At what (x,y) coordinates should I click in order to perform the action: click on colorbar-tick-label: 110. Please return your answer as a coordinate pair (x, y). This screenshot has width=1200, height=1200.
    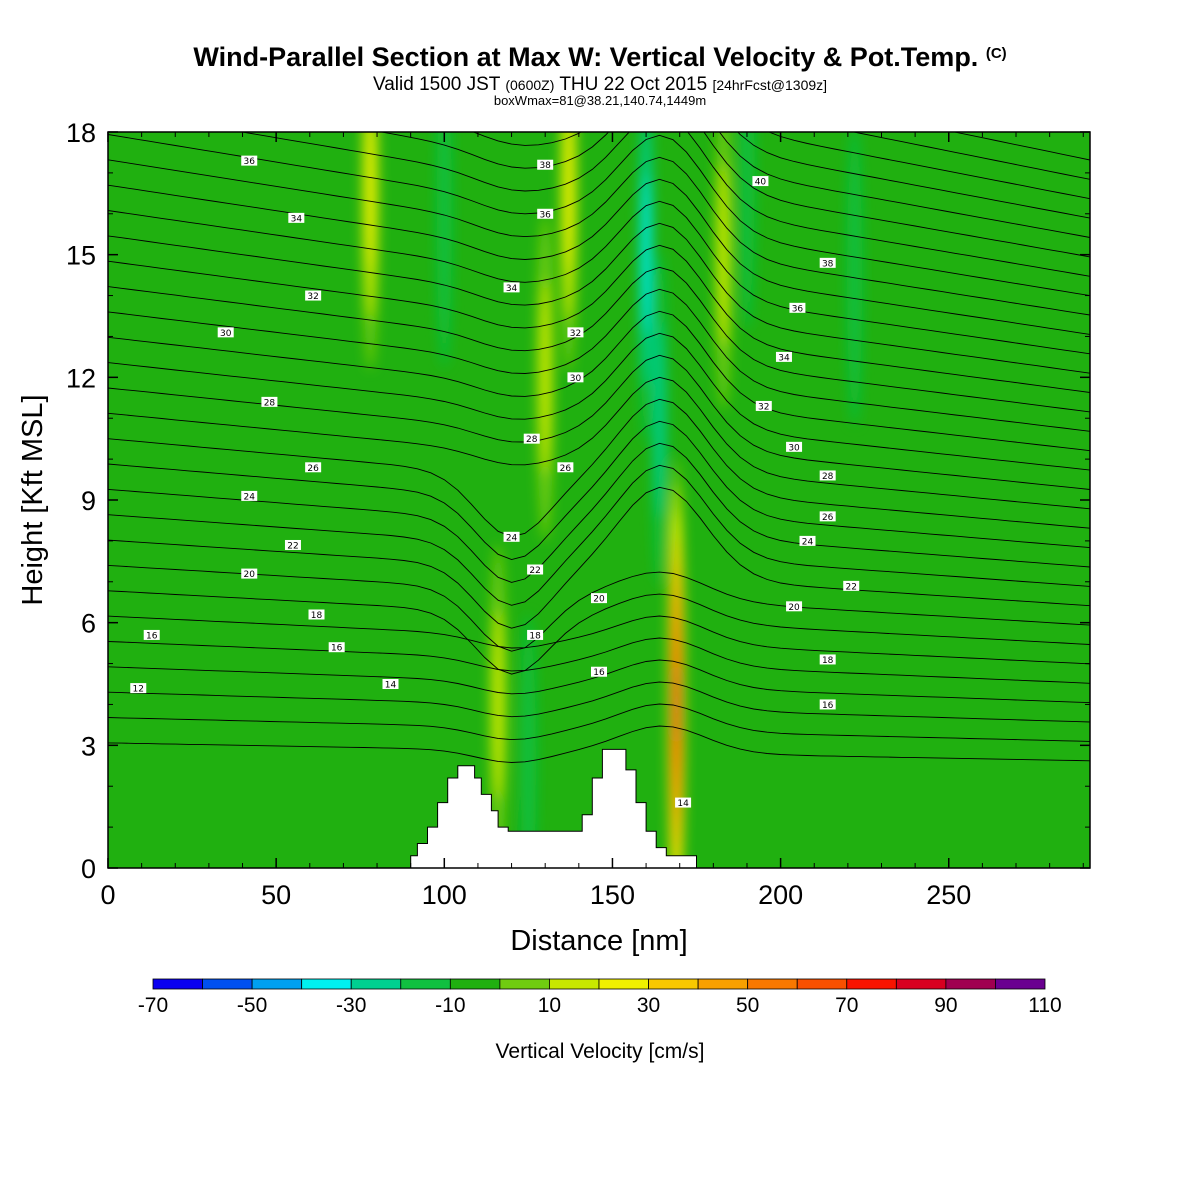
    Looking at the image, I should click on (1044, 1005).